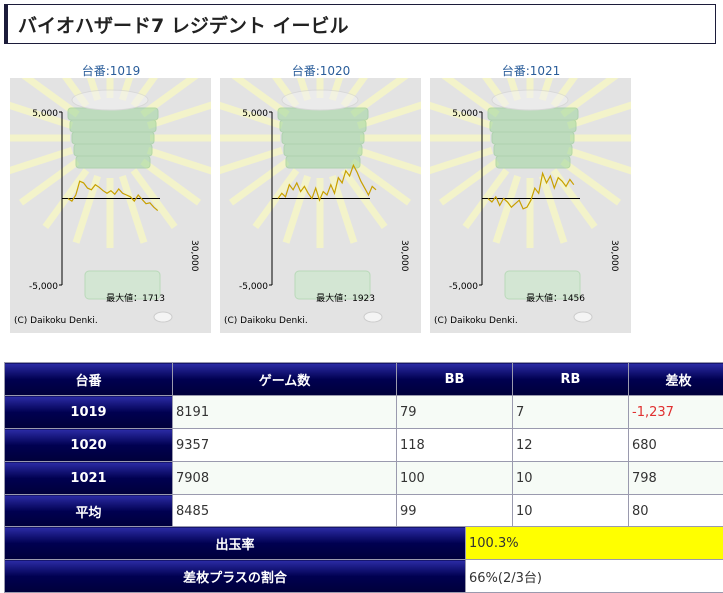 The width and height of the screenshot is (723, 593). I want to click on header-bb: BB, so click(455, 379).